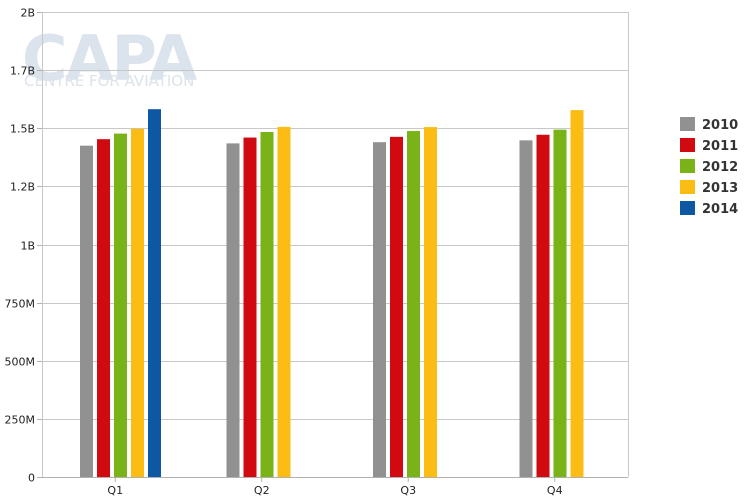 The width and height of the screenshot is (751, 499). Describe the element at coordinates (137, 302) in the screenshot. I see `bar-q1-2013` at that location.